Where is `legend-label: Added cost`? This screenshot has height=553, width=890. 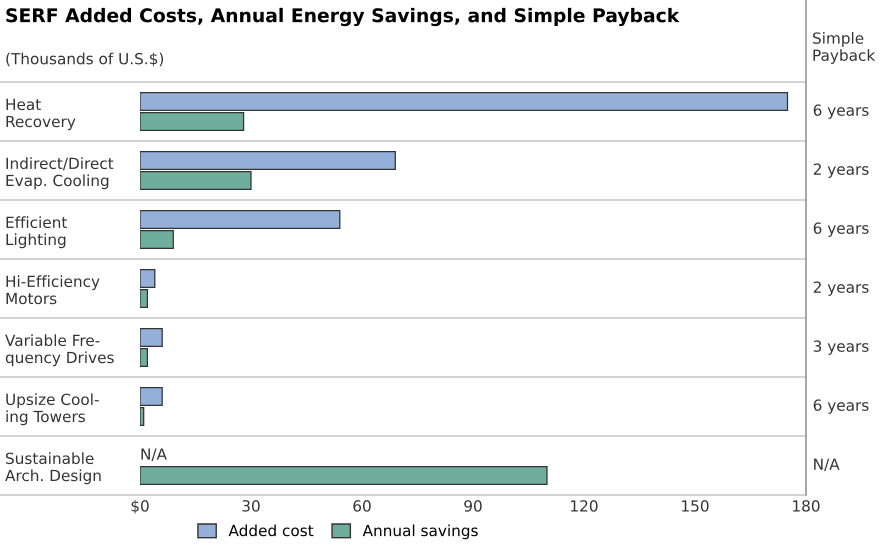
legend-label: Added cost is located at coordinates (271, 530).